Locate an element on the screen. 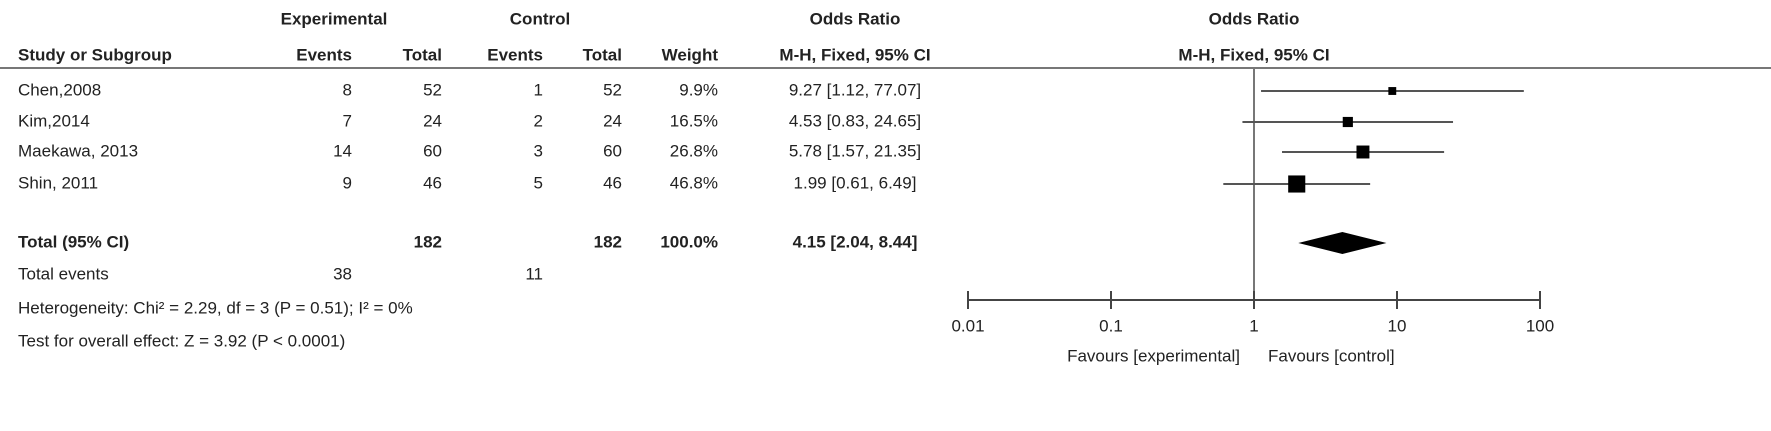 The image size is (1771, 431). group1-header: Experimental is located at coordinates (334, 18).